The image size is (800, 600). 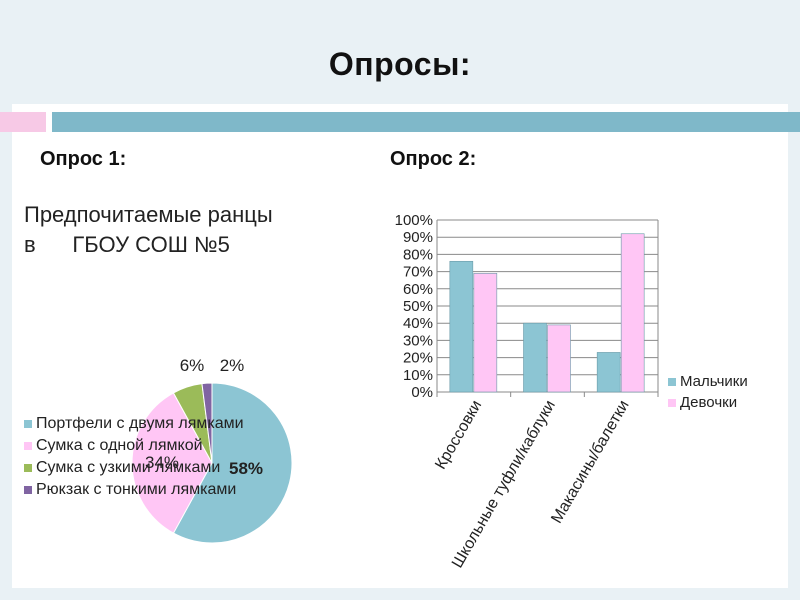 I want to click on pie-data-label: 58%, so click(x=246, y=468).